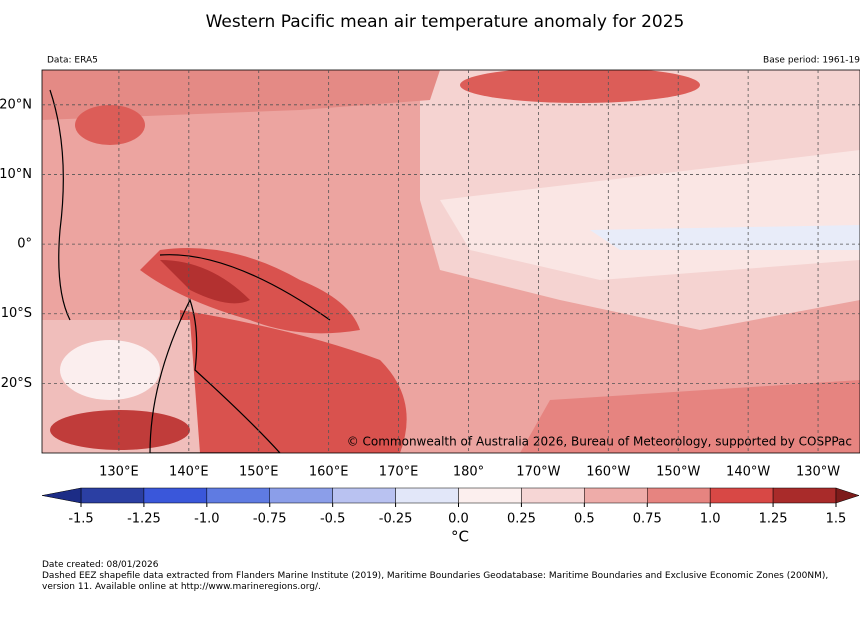 The height and width of the screenshot is (640, 860). Describe the element at coordinates (748, 472) in the screenshot. I see `lon-label: 140°W` at that location.